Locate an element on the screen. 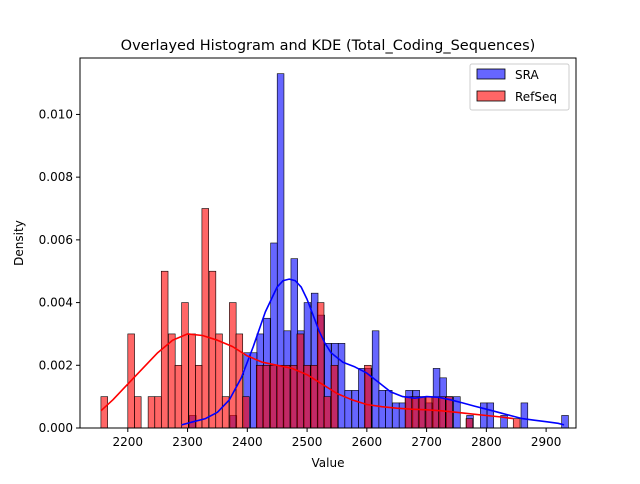  legend-swatch-sra is located at coordinates (491, 74).